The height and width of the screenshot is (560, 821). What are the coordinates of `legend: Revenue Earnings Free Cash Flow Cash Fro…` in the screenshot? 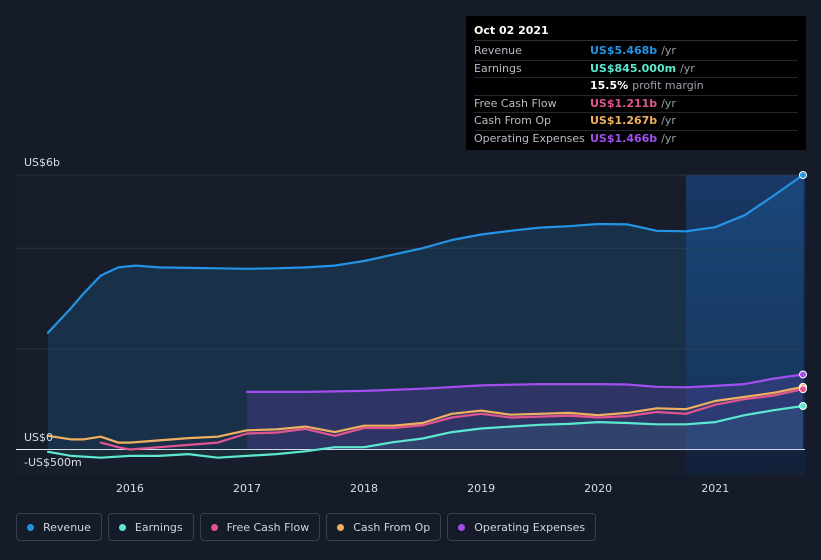 It's located at (306, 527).